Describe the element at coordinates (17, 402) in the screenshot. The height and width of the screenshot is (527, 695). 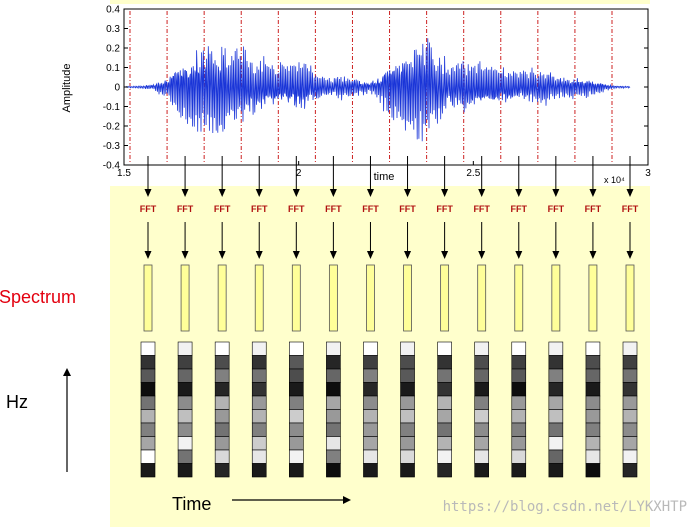
I see `hz-label: Hz` at that location.